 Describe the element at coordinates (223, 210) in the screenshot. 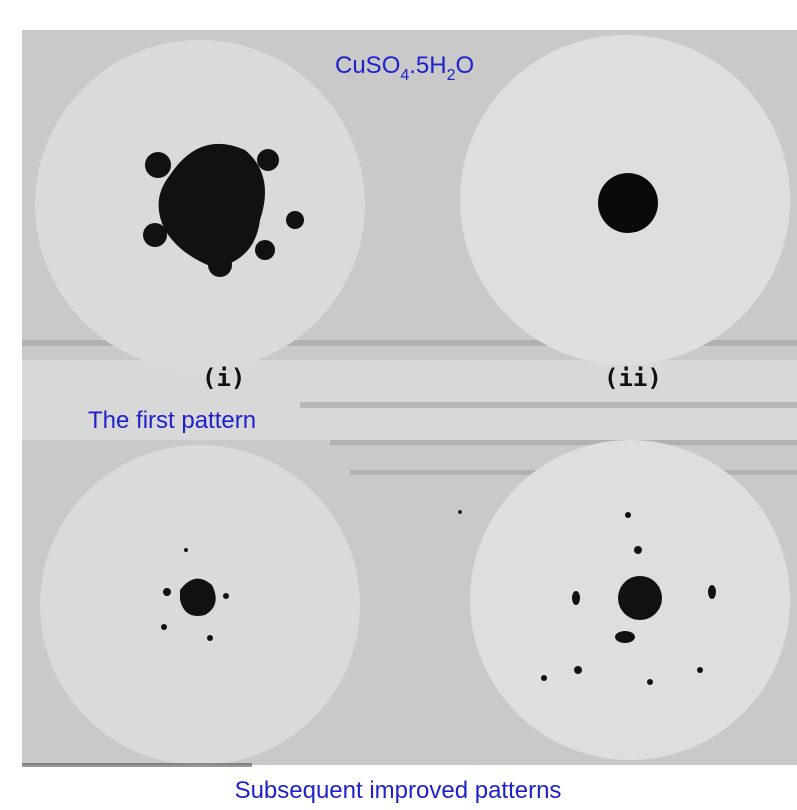

I see `diffraction-blob` at that location.